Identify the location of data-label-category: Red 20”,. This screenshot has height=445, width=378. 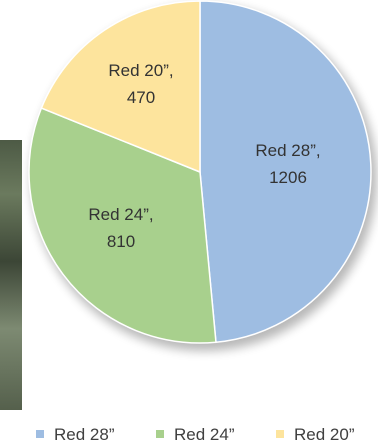
(140, 70).